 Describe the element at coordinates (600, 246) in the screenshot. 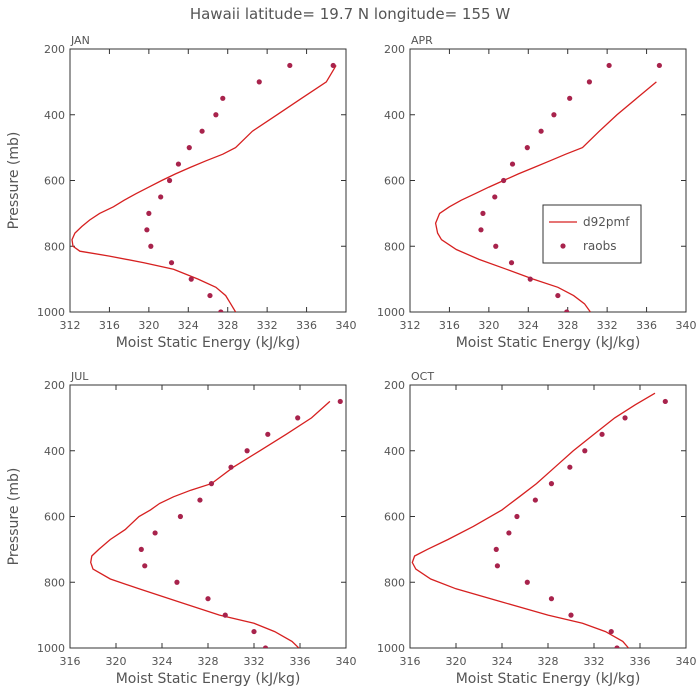

I see `legend-entry: raobs` at that location.